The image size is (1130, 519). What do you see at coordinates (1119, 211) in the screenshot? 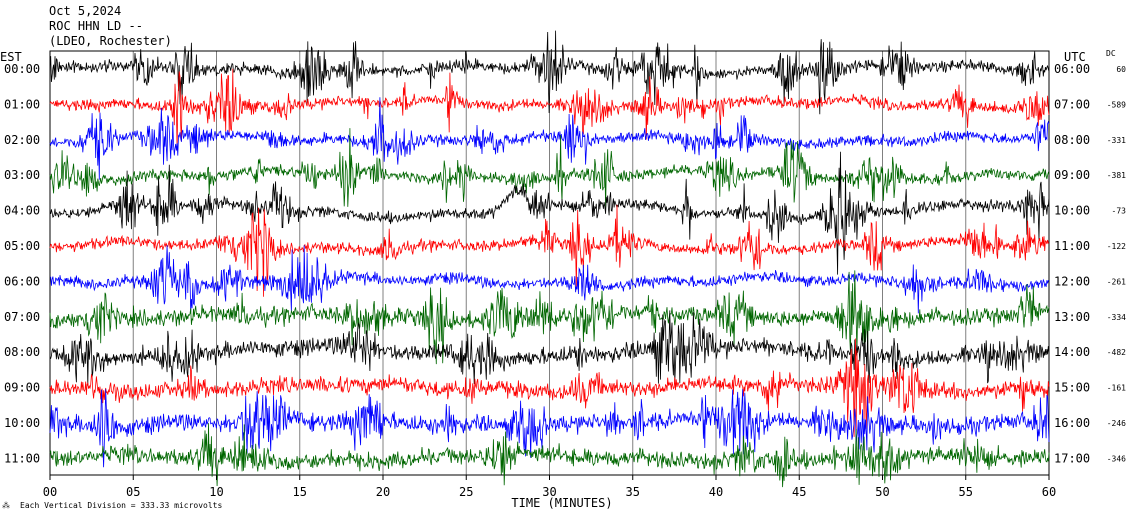
I see `dc-offset-value: -73` at bounding box center [1119, 211].